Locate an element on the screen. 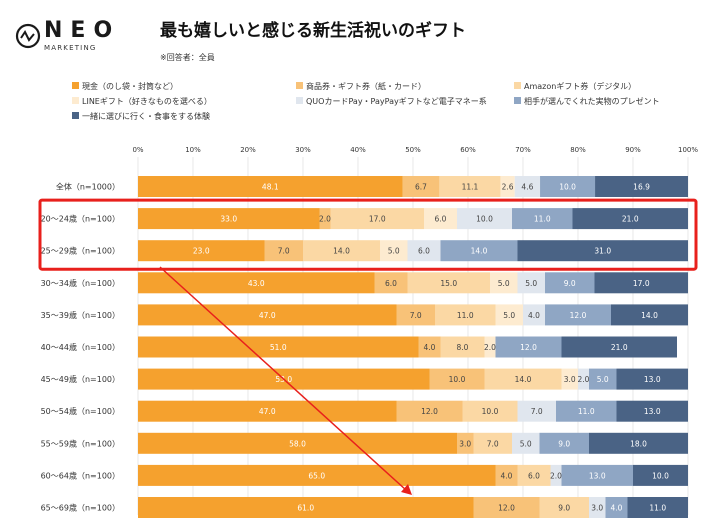  legend-label: 商品券・ギフト券（紙・カード） is located at coordinates (366, 86).